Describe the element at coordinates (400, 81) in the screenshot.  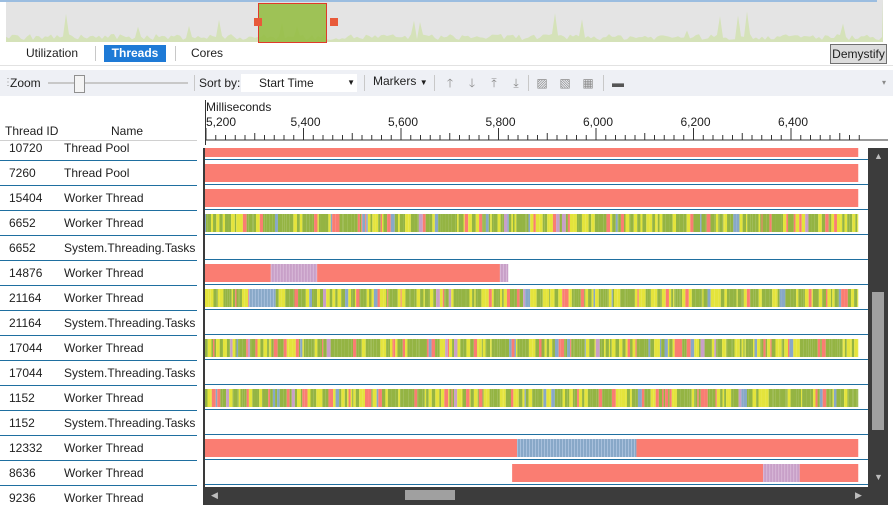
I see `markers-dropdown: Markers ▼` at that location.